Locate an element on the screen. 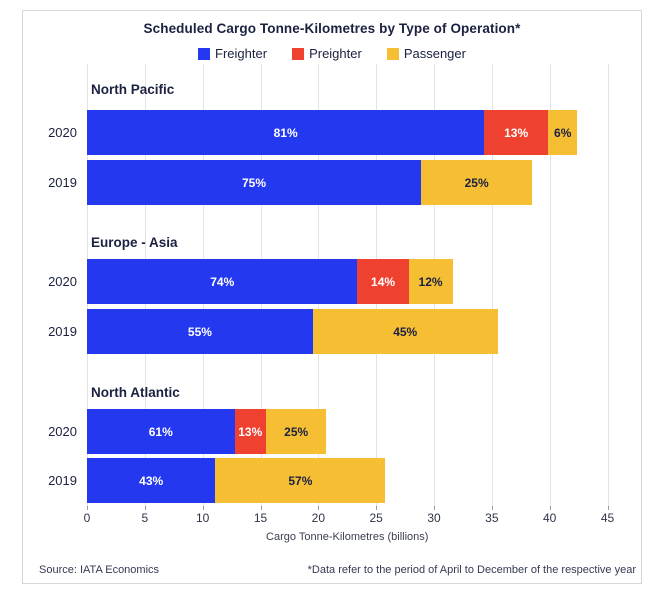  bar-segment-freighter: 75% is located at coordinates (254, 182).